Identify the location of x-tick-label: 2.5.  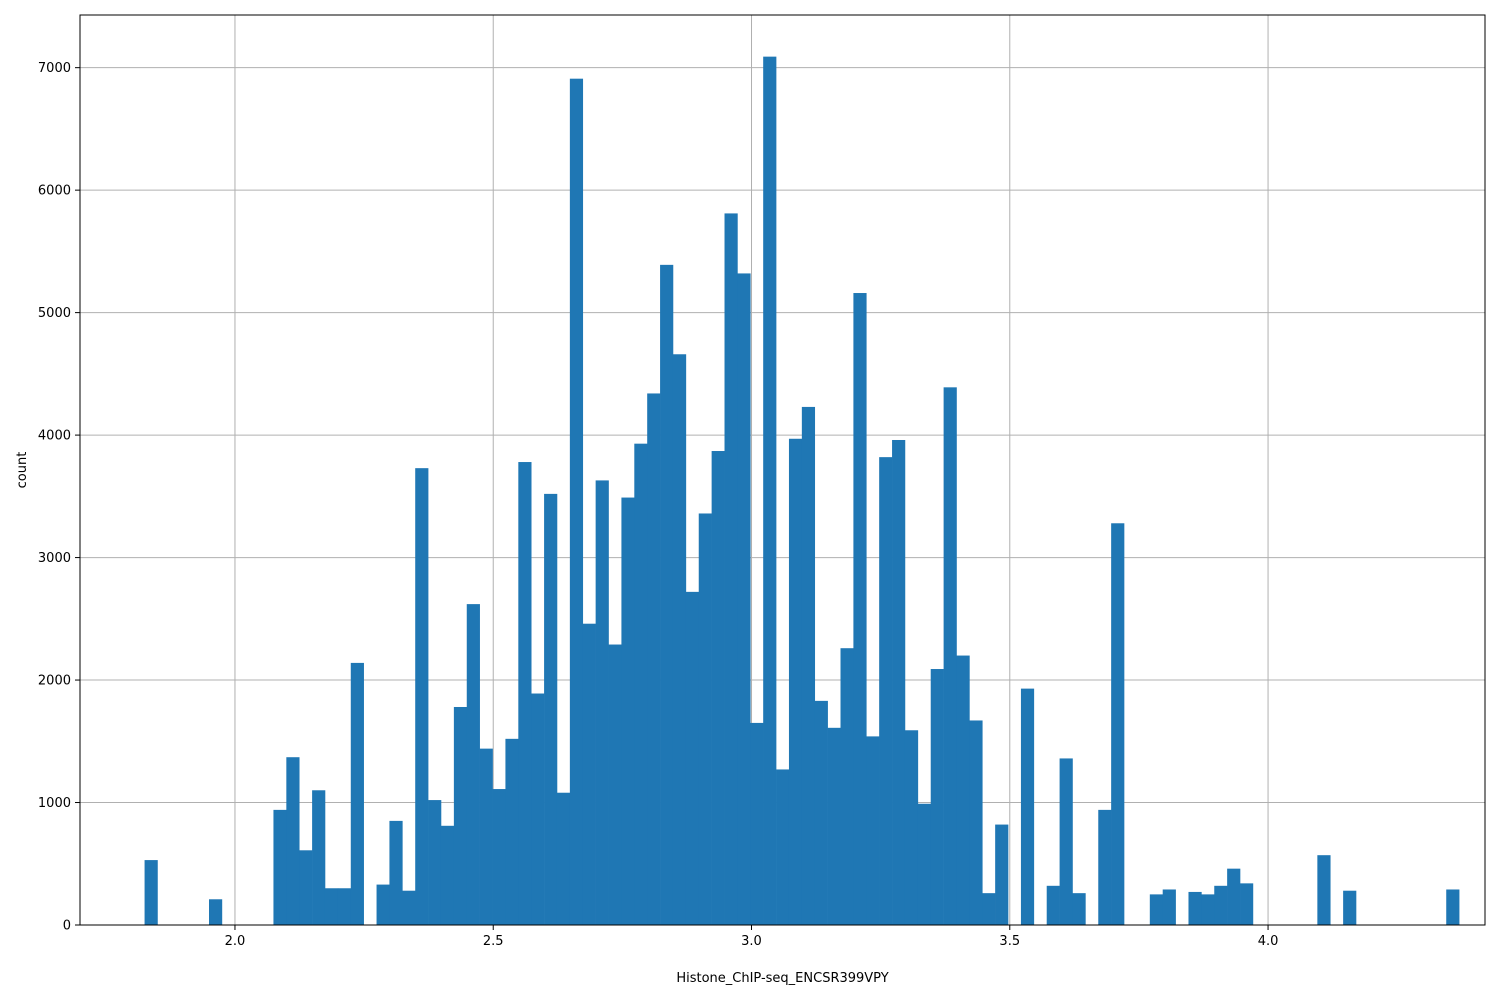
(493, 941).